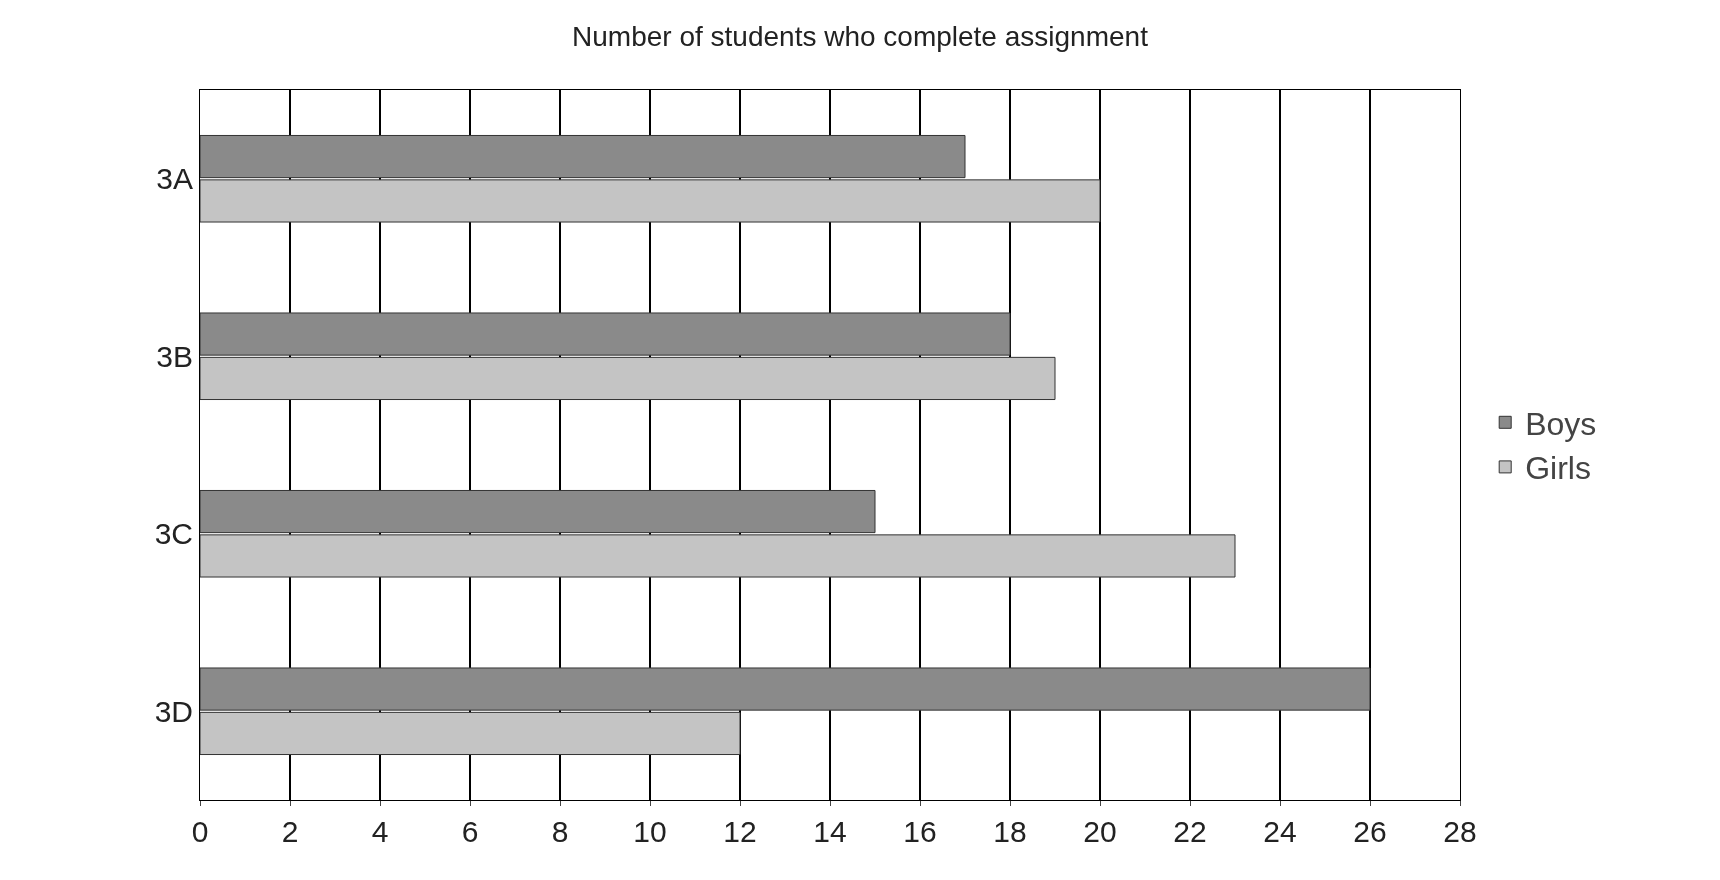  I want to click on x-tick-label: 10, so click(650, 831).